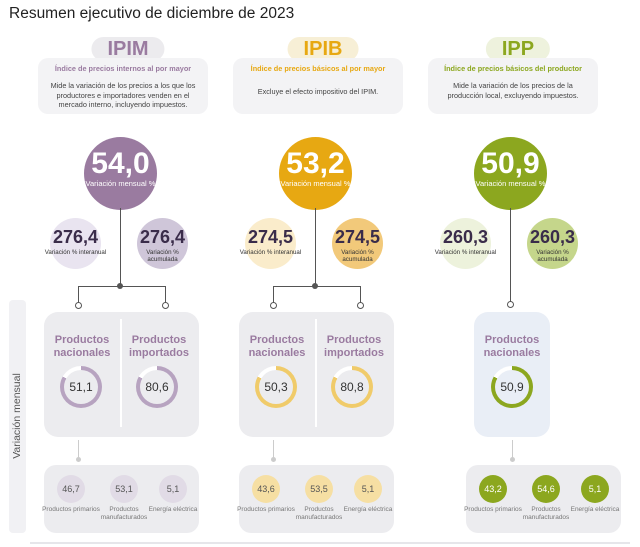 This screenshot has height=547, width=640. I want to click on product-value-ipim-1: 80,6, so click(157, 387).